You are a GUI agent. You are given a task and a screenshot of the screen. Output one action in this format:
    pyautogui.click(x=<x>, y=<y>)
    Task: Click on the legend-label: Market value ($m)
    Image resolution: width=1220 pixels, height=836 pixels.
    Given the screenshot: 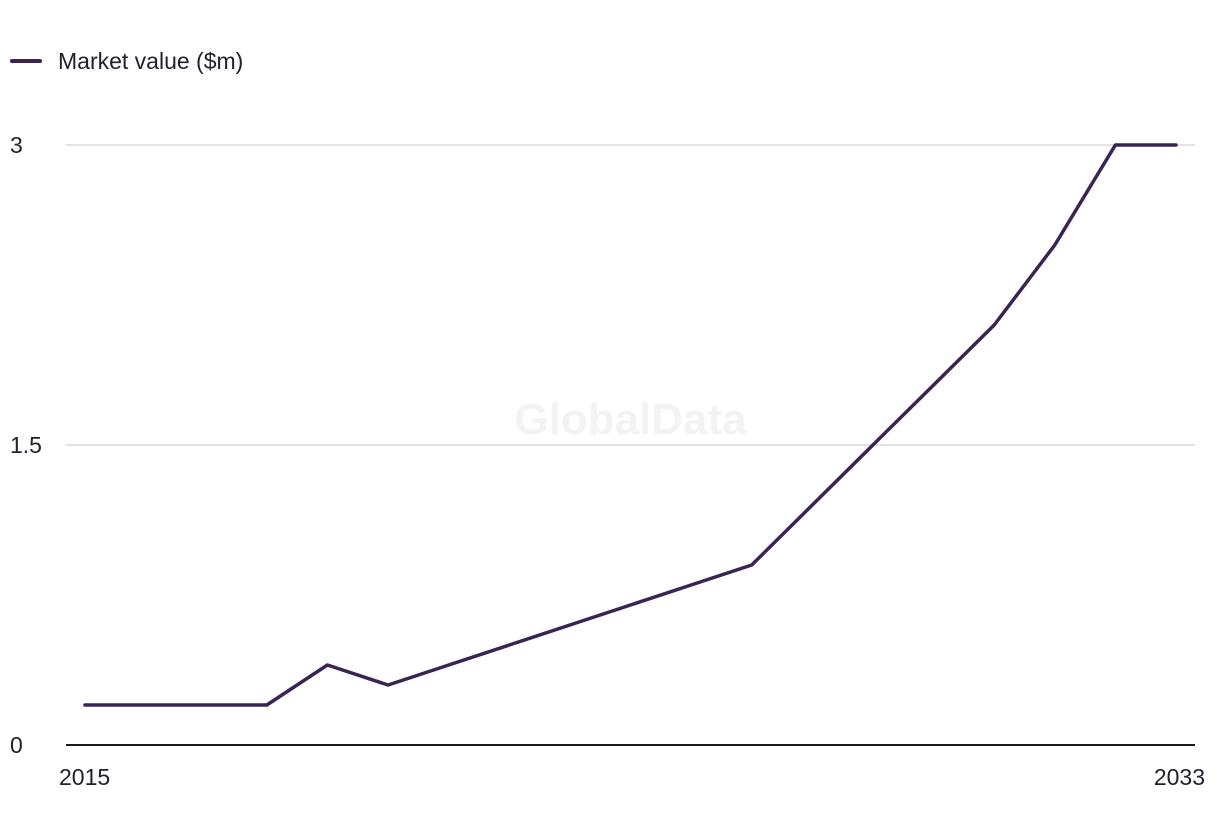 What is the action you would take?
    pyautogui.click(x=151, y=60)
    